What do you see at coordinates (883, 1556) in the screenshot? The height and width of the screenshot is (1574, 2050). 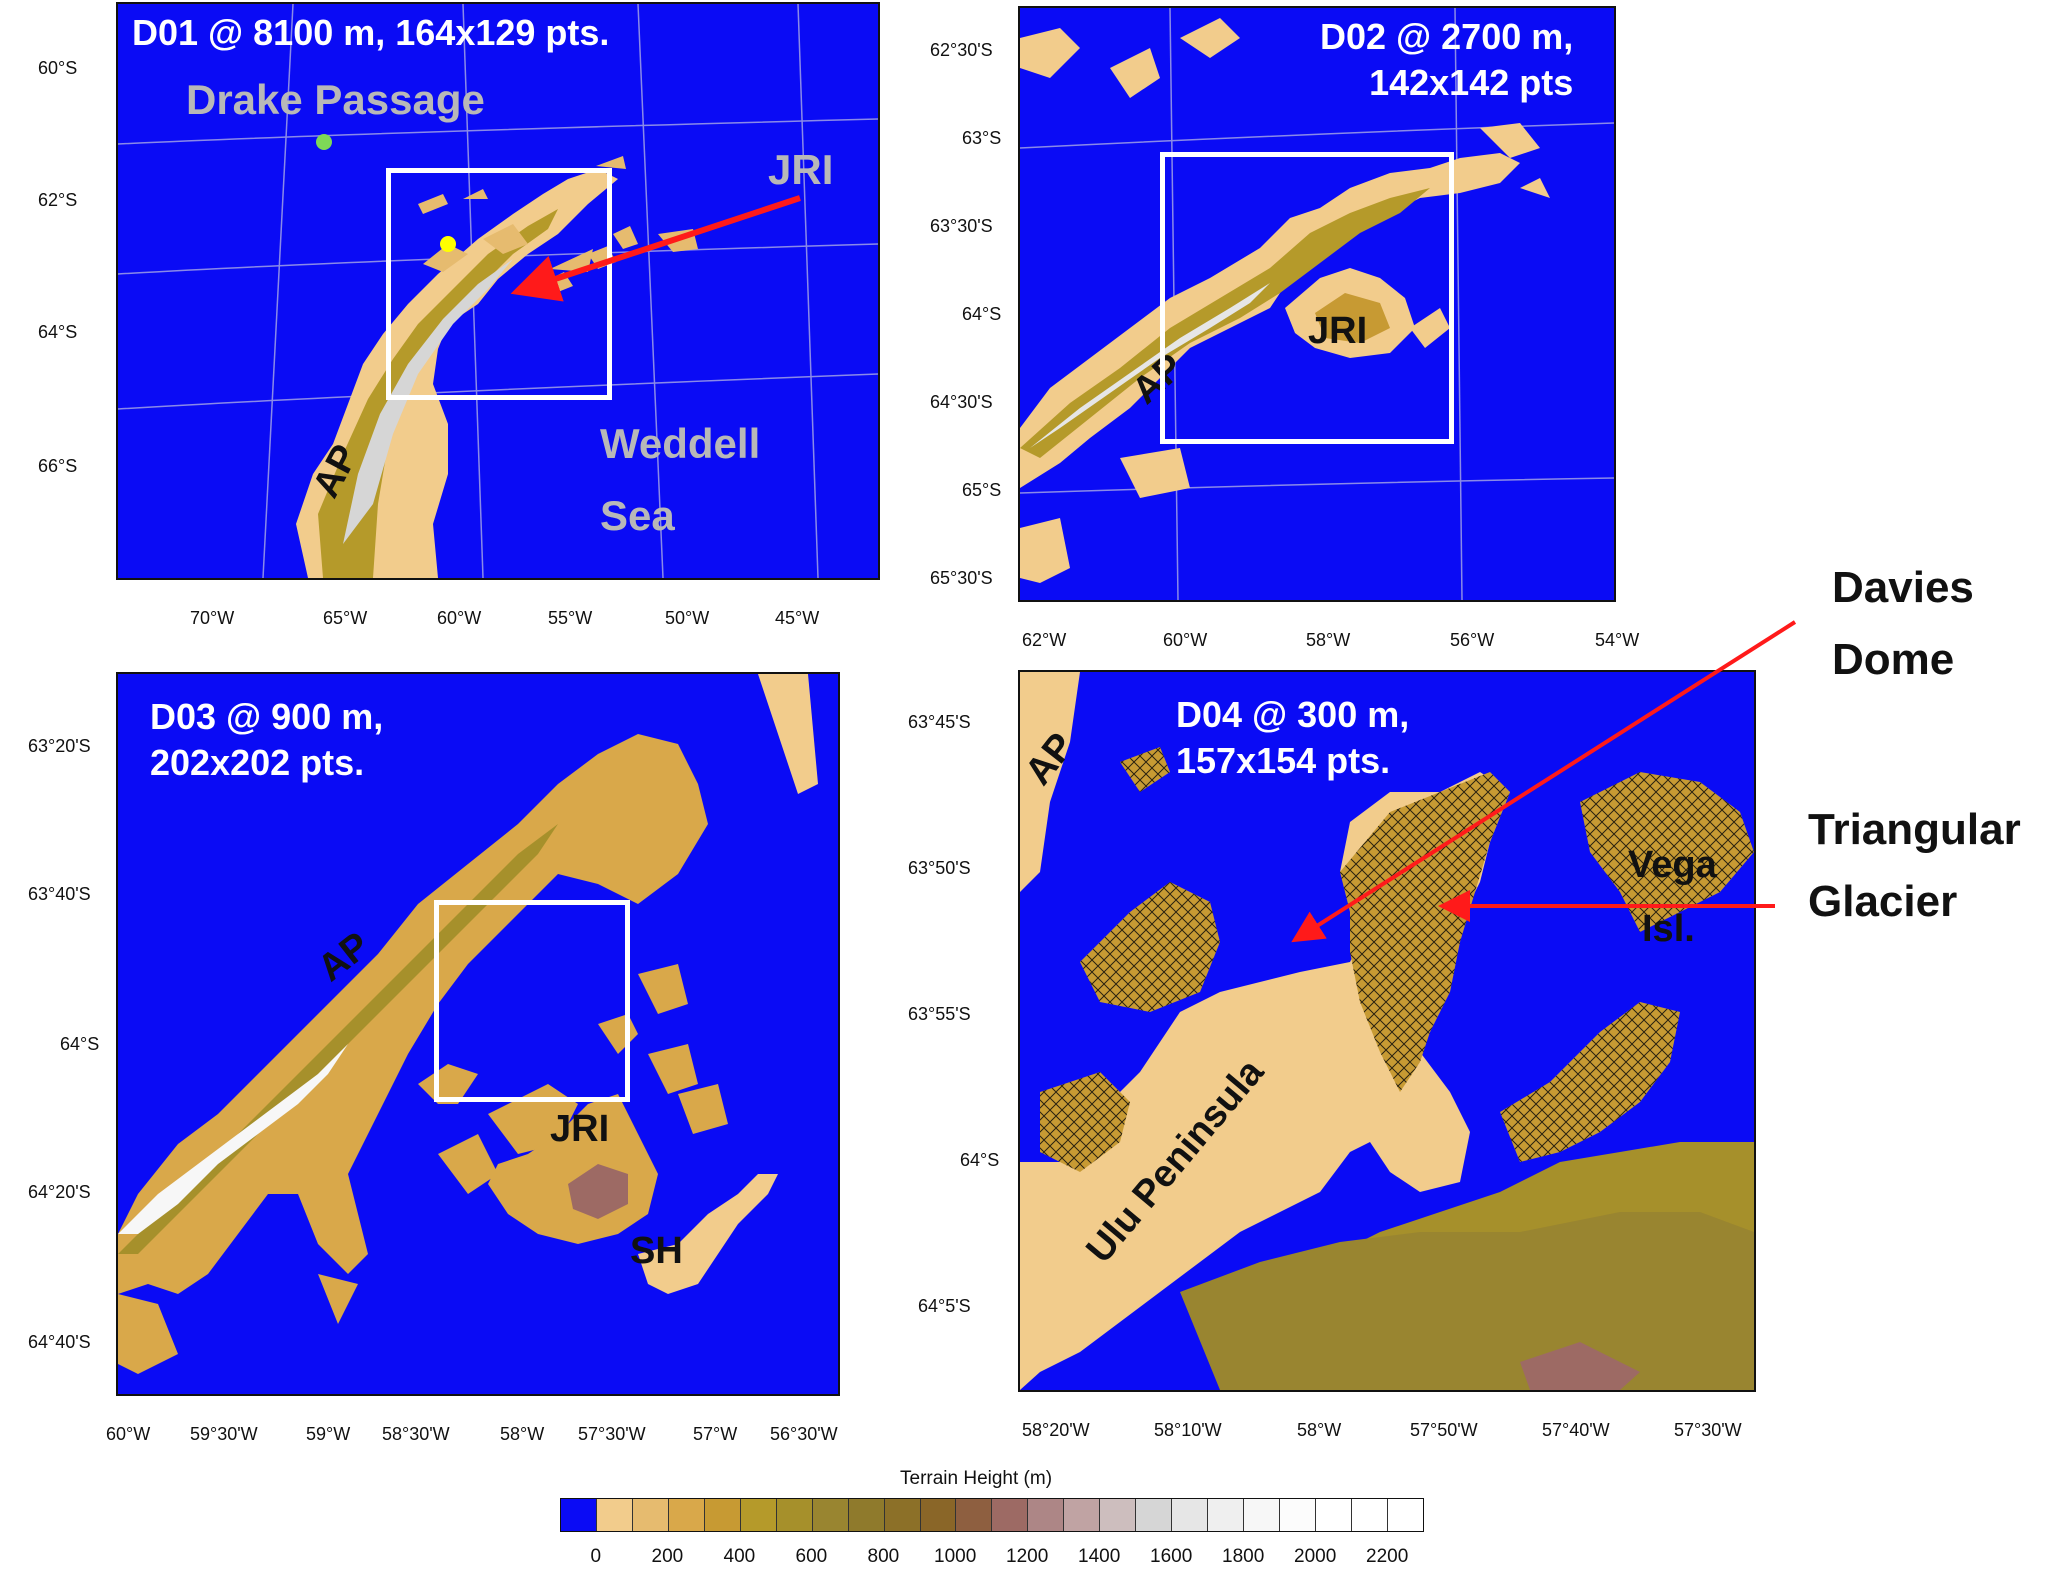 I see `colorbar-tick-label: 800` at bounding box center [883, 1556].